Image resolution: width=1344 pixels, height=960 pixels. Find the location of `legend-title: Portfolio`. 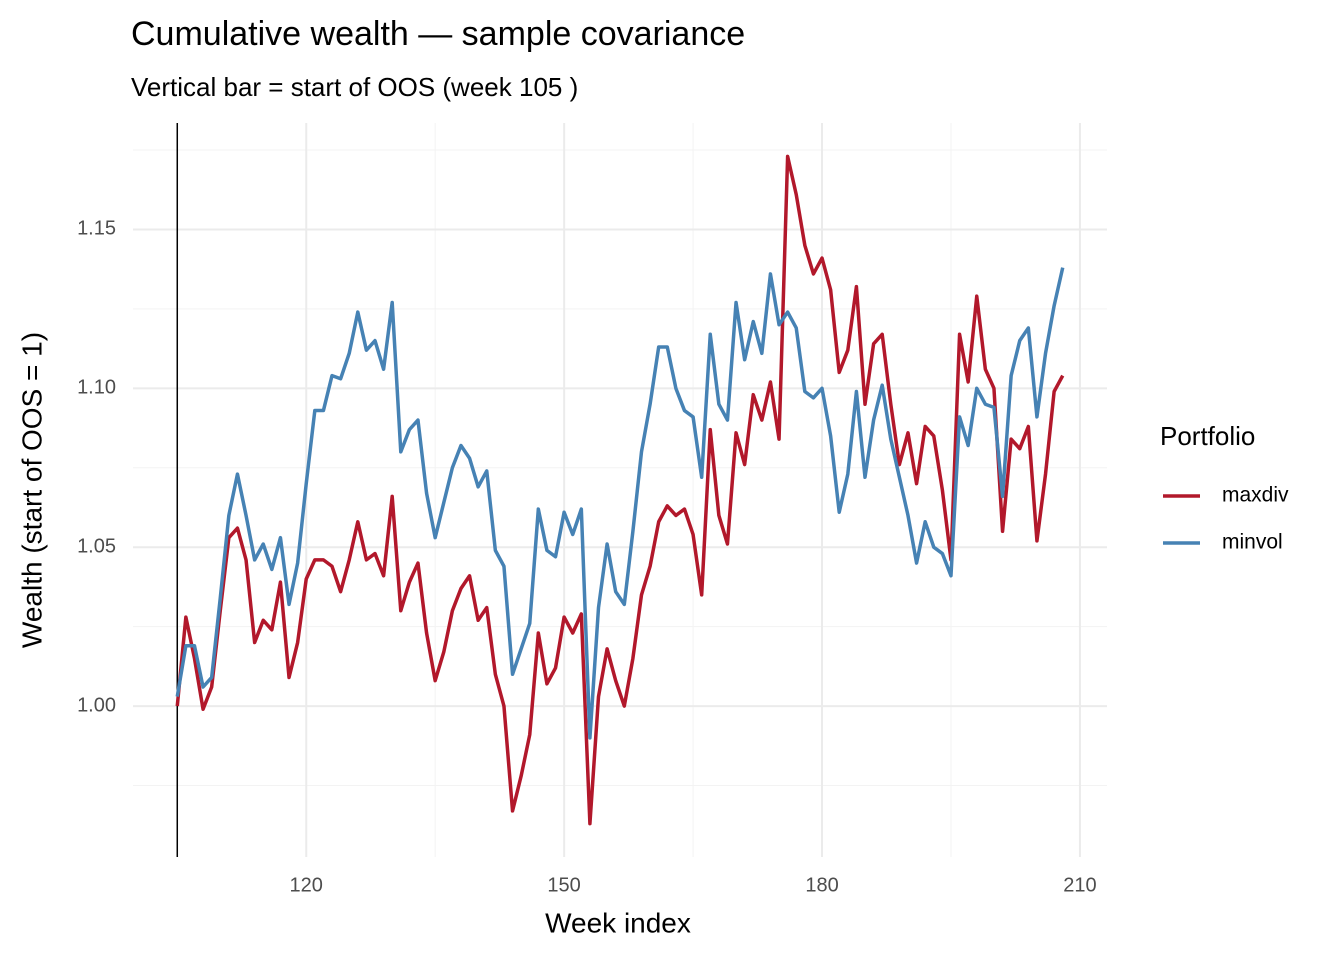

legend-title: Portfolio is located at coordinates (1207, 436).